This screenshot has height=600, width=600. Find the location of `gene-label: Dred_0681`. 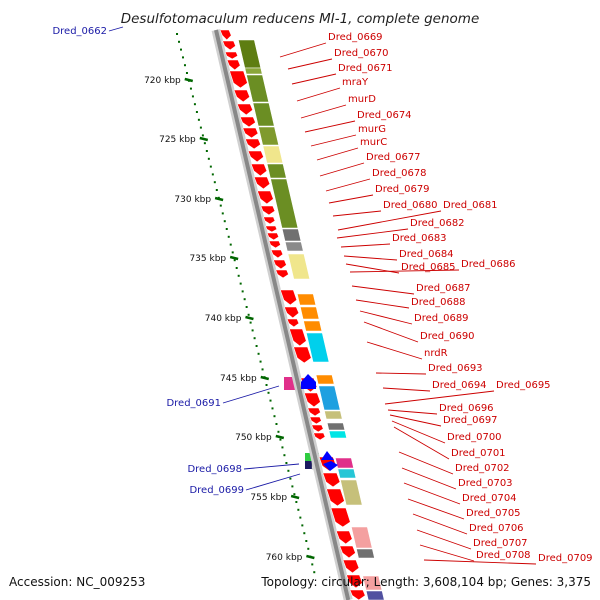

gene-label: Dred_0681 is located at coordinates (470, 205).